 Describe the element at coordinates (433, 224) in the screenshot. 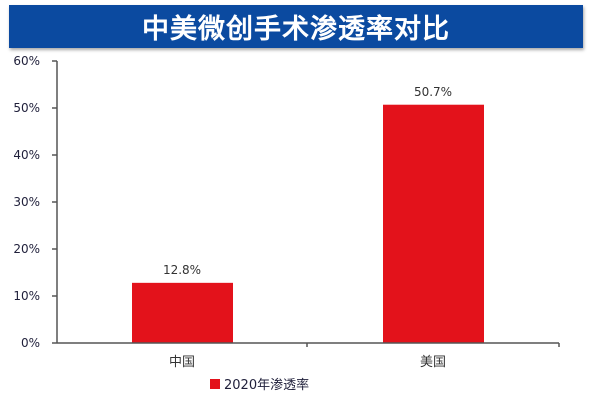

I see `bar-usa` at that location.